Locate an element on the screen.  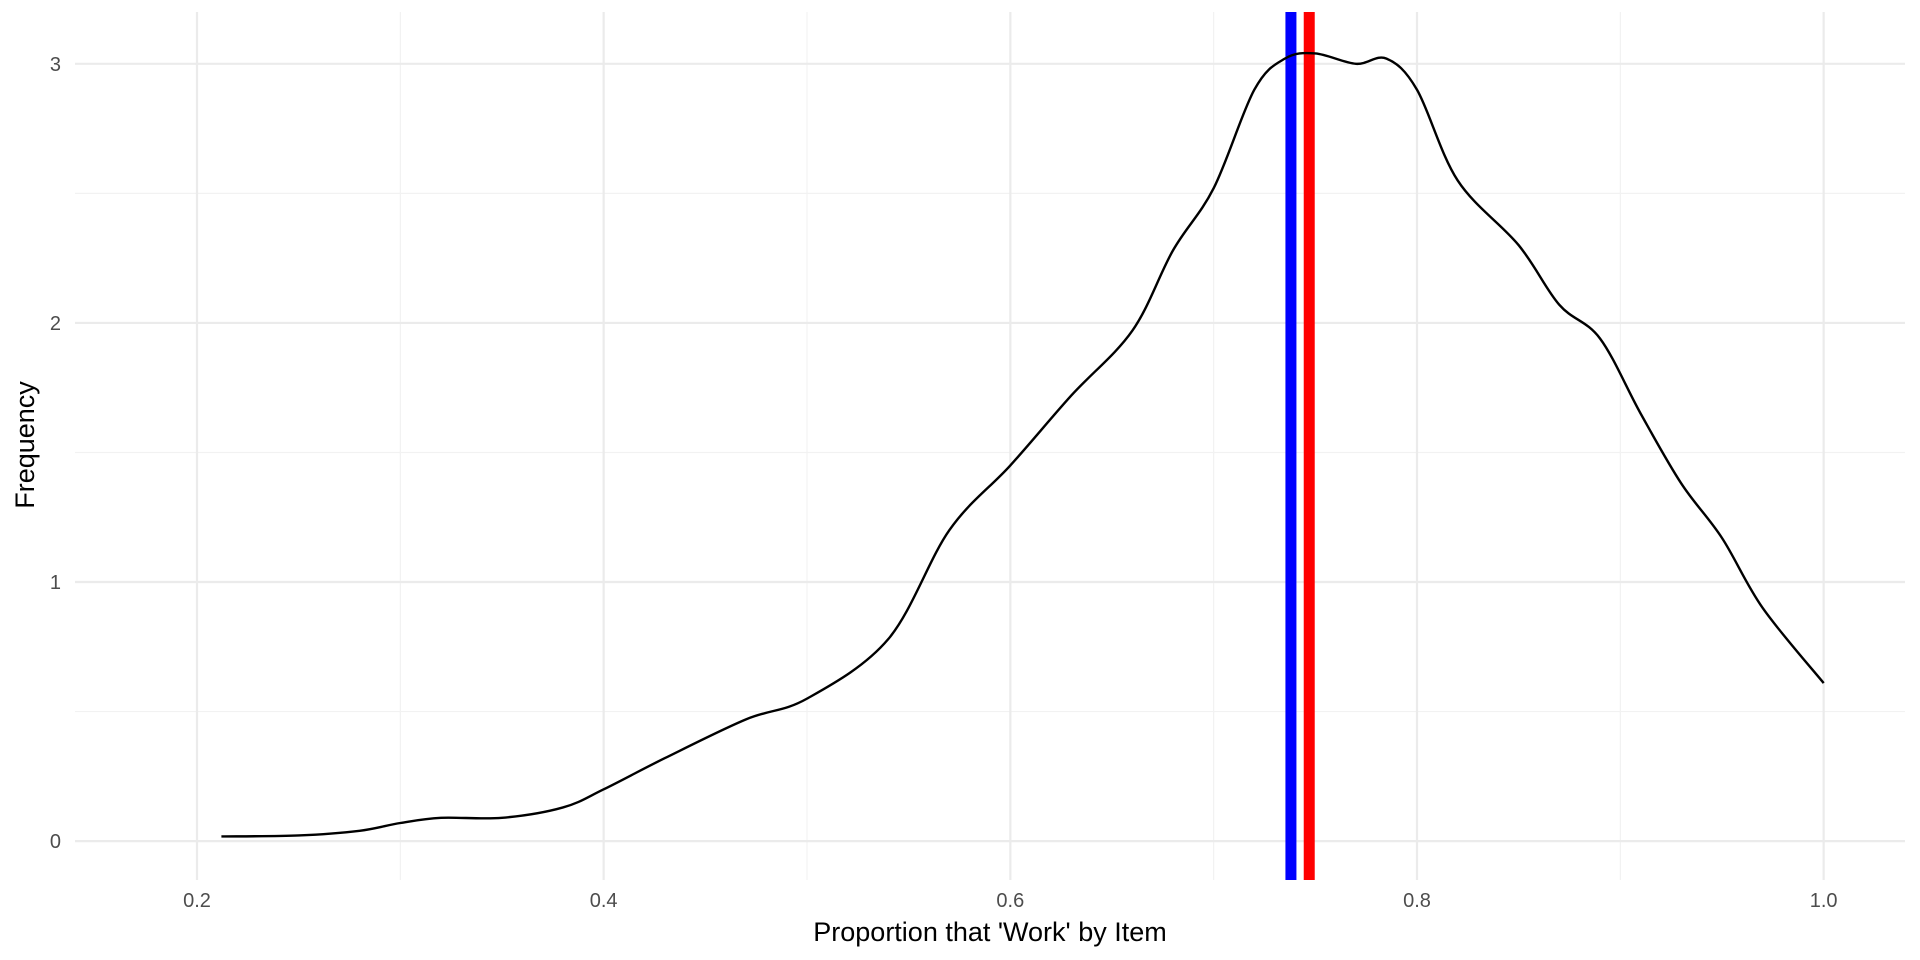
y-tick-label: 1 is located at coordinates (55, 583).